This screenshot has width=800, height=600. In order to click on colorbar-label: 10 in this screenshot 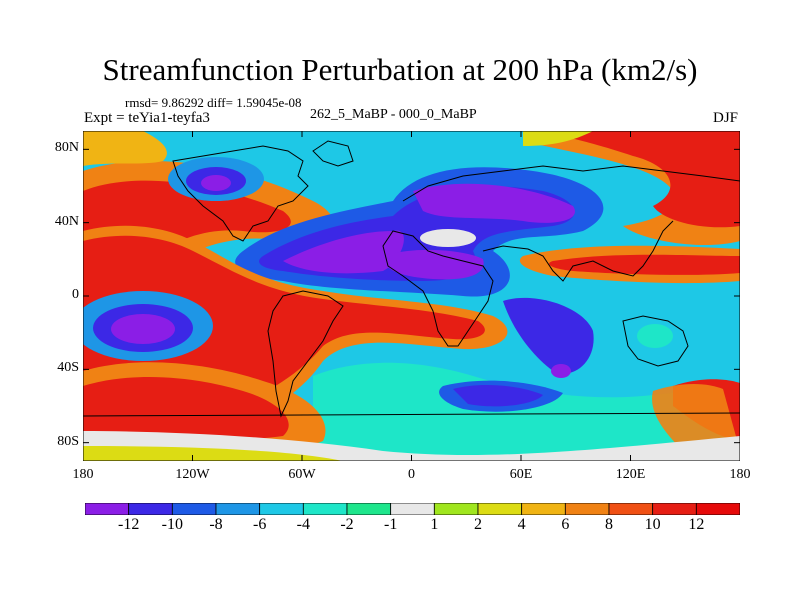, I will do `click(652, 524)`.